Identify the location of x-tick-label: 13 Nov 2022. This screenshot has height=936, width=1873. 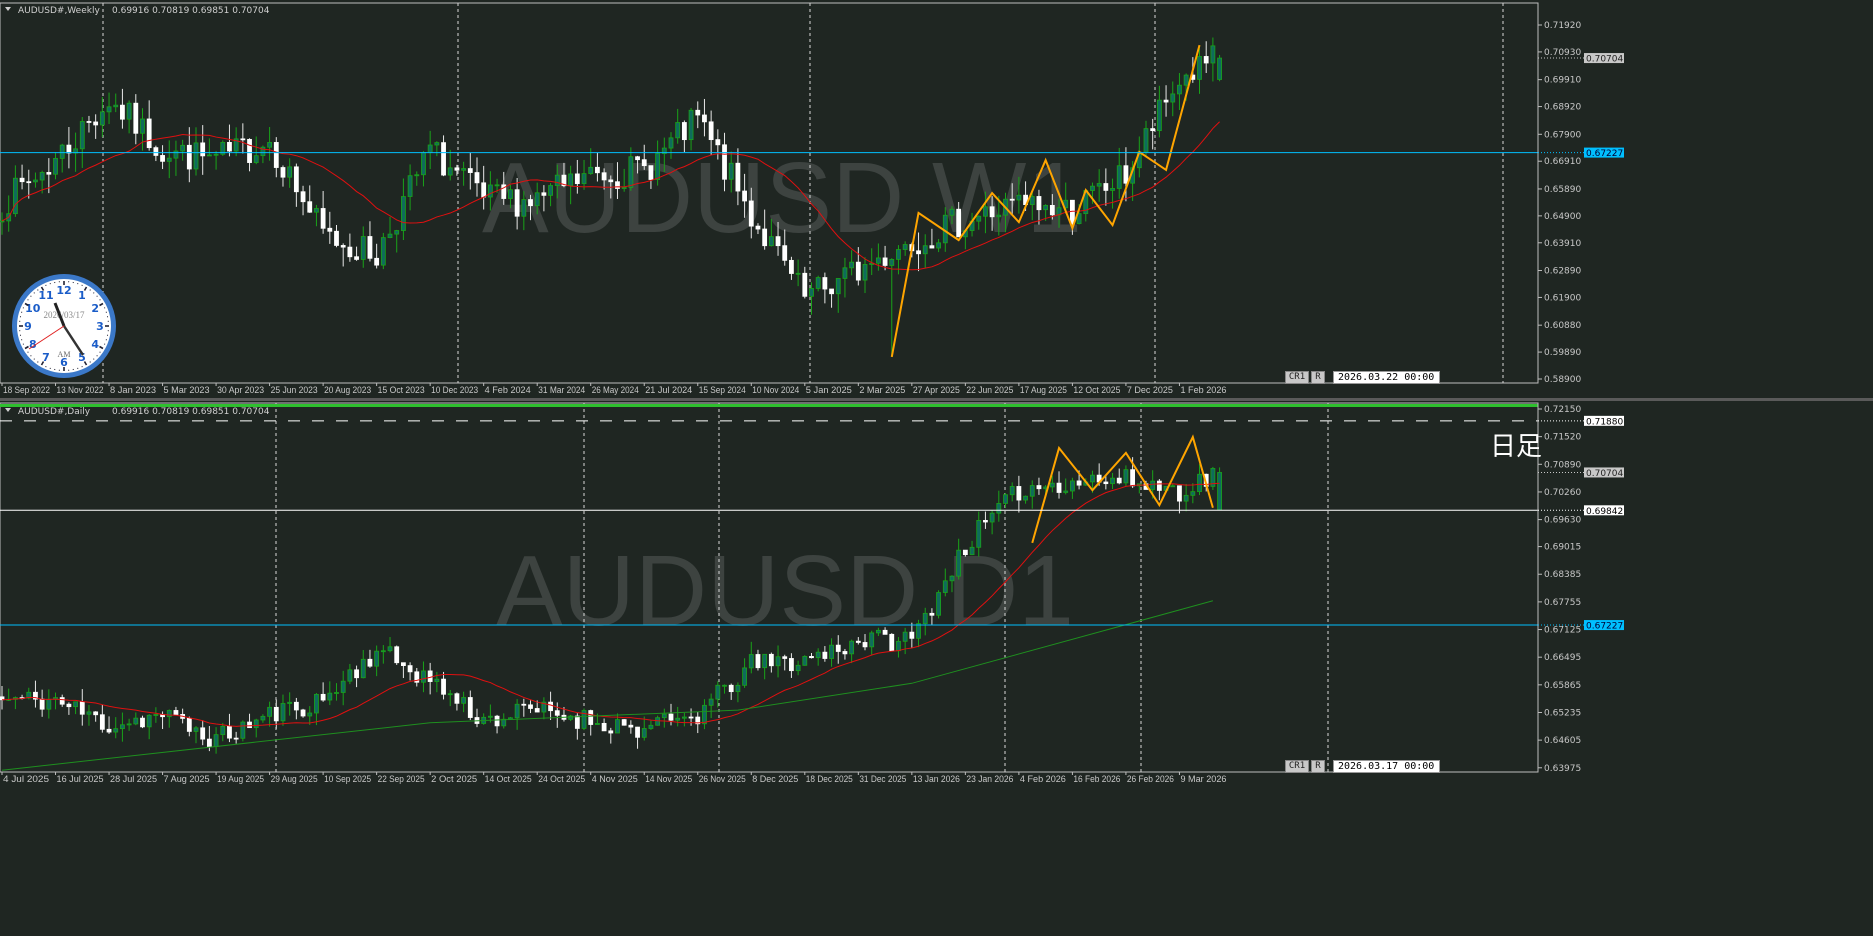
(80, 390).